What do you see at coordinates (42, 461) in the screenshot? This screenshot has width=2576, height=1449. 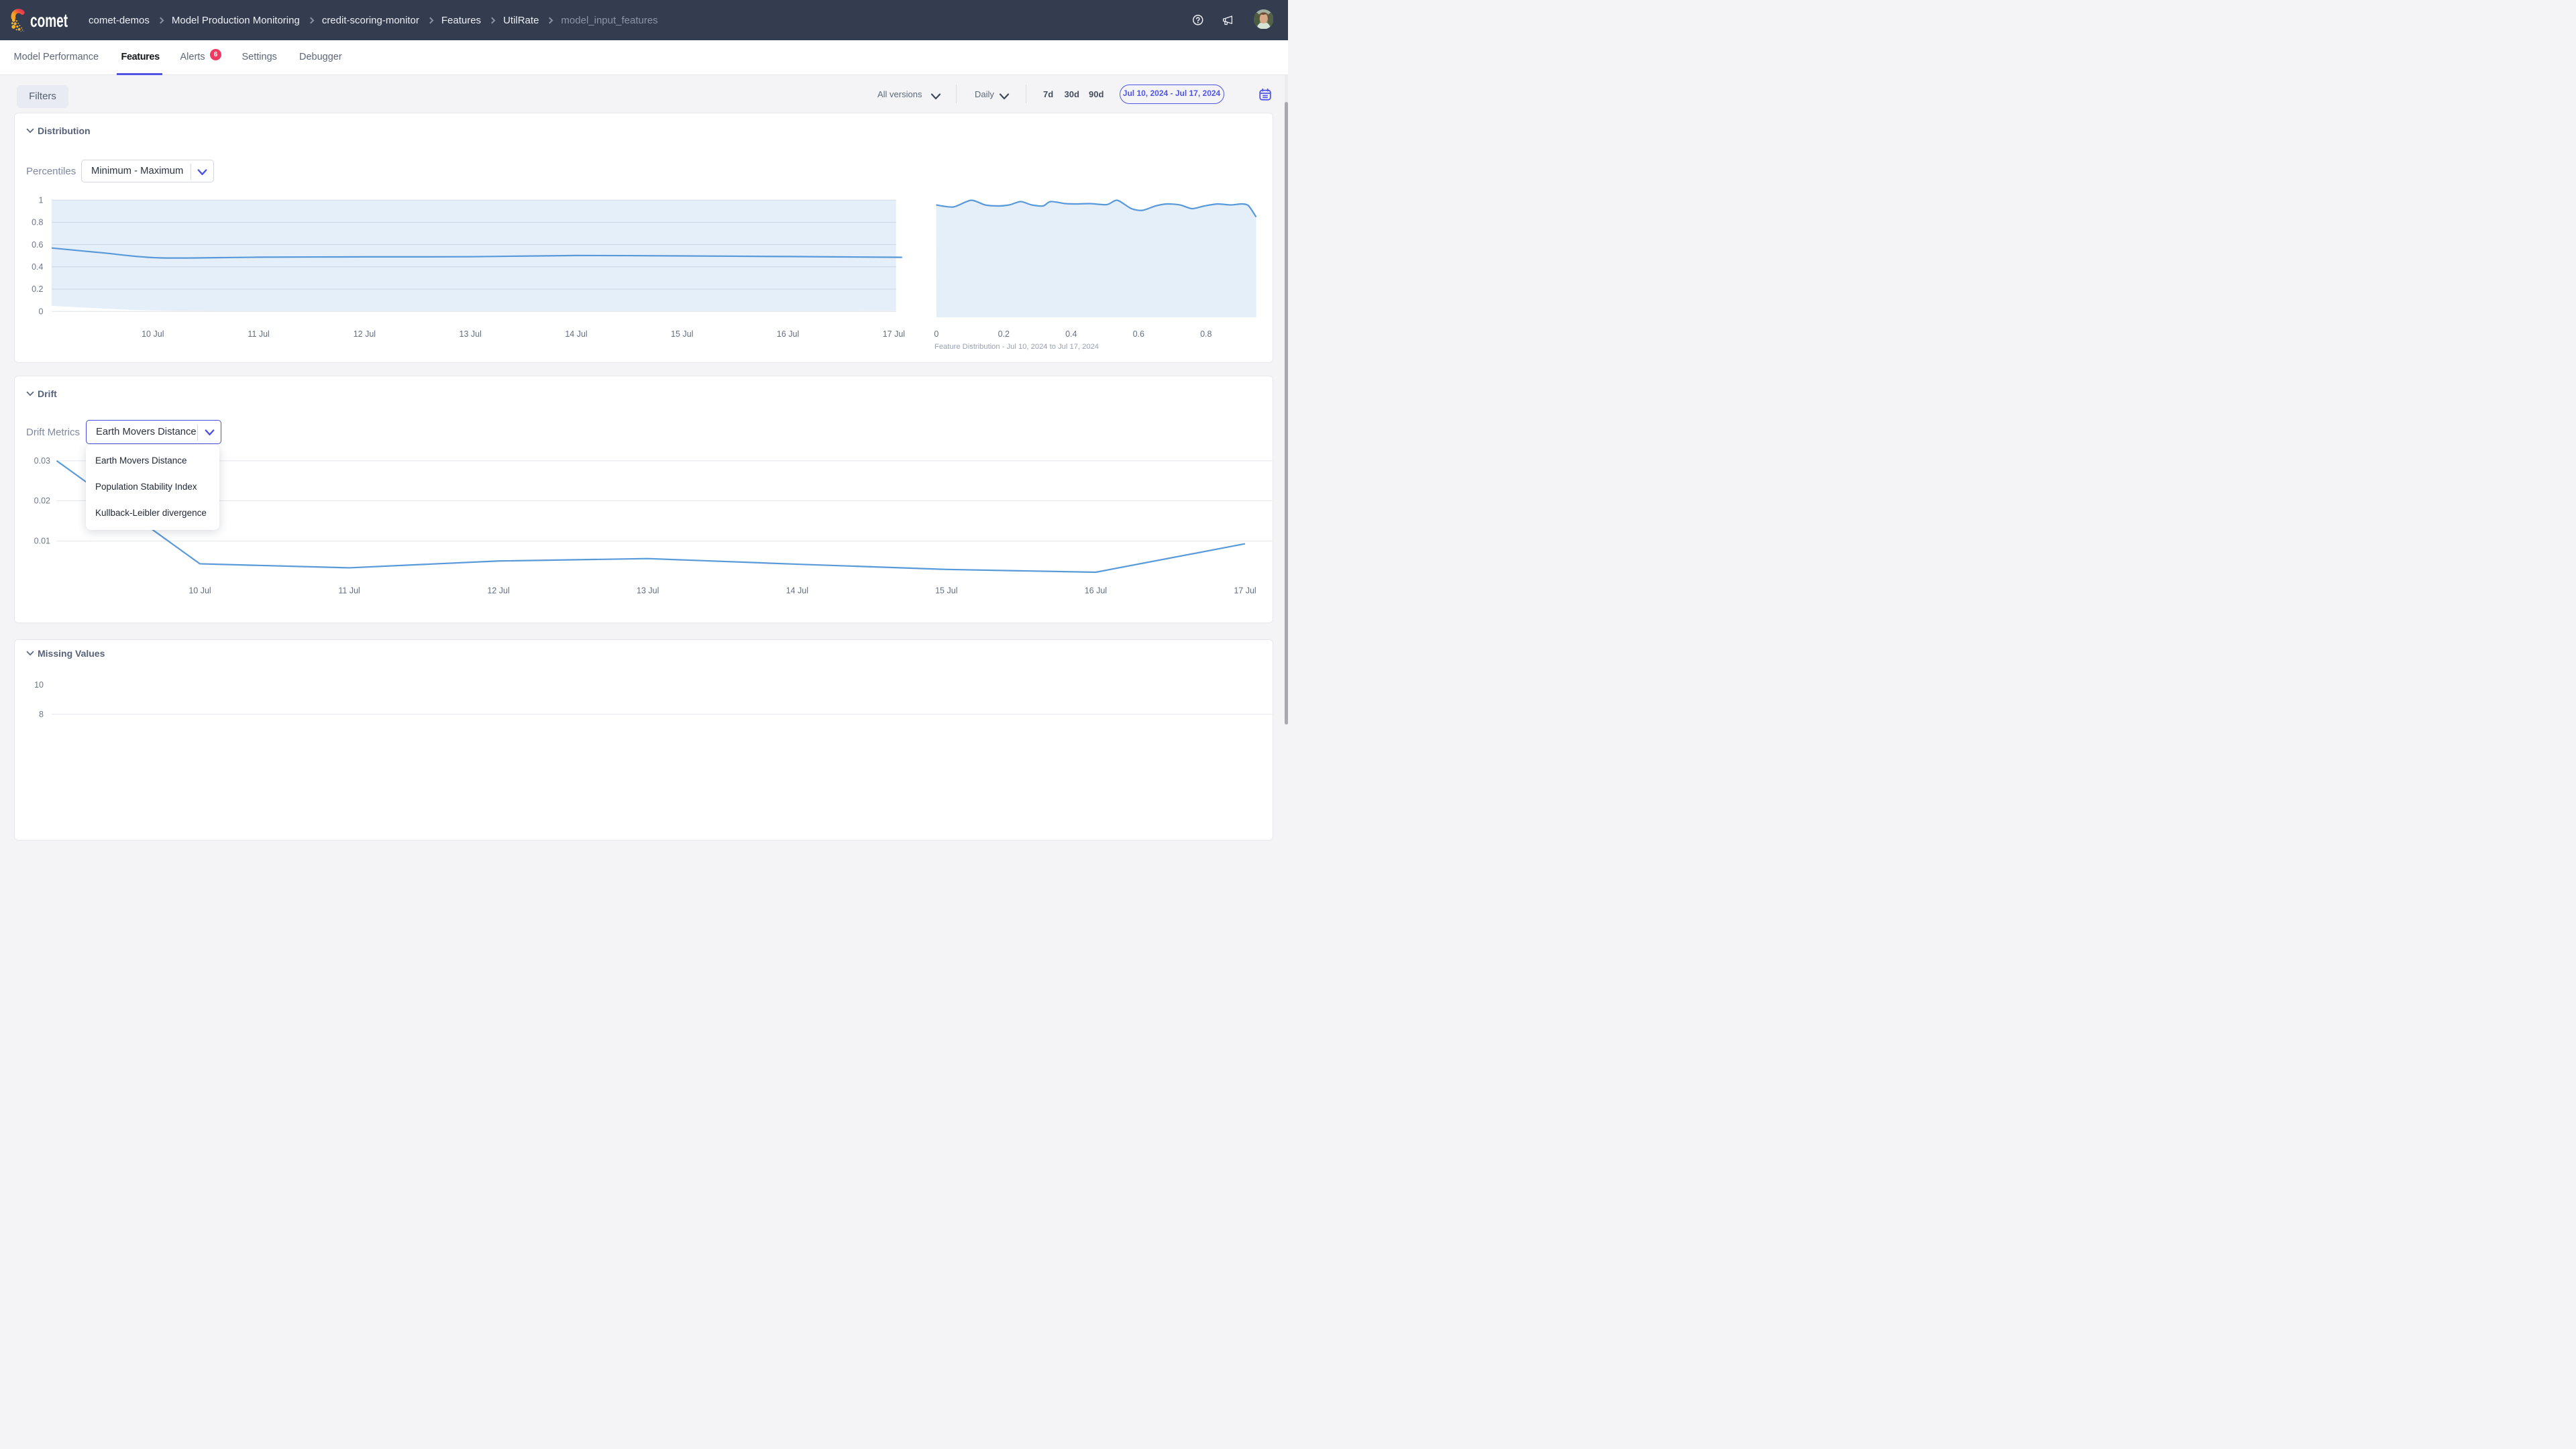 I see `svg-text: 0.03` at bounding box center [42, 461].